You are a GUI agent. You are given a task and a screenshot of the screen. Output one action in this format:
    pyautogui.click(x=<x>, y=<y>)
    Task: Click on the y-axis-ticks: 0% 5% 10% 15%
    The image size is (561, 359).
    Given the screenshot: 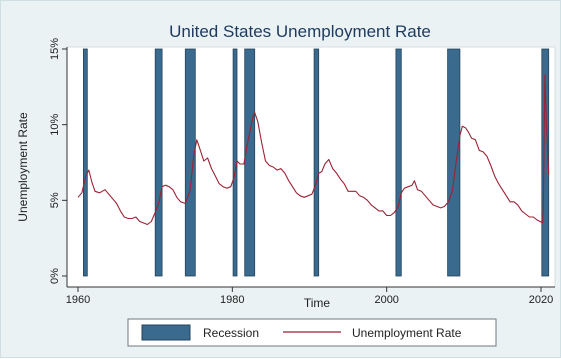 What is the action you would take?
    pyautogui.click(x=58, y=161)
    